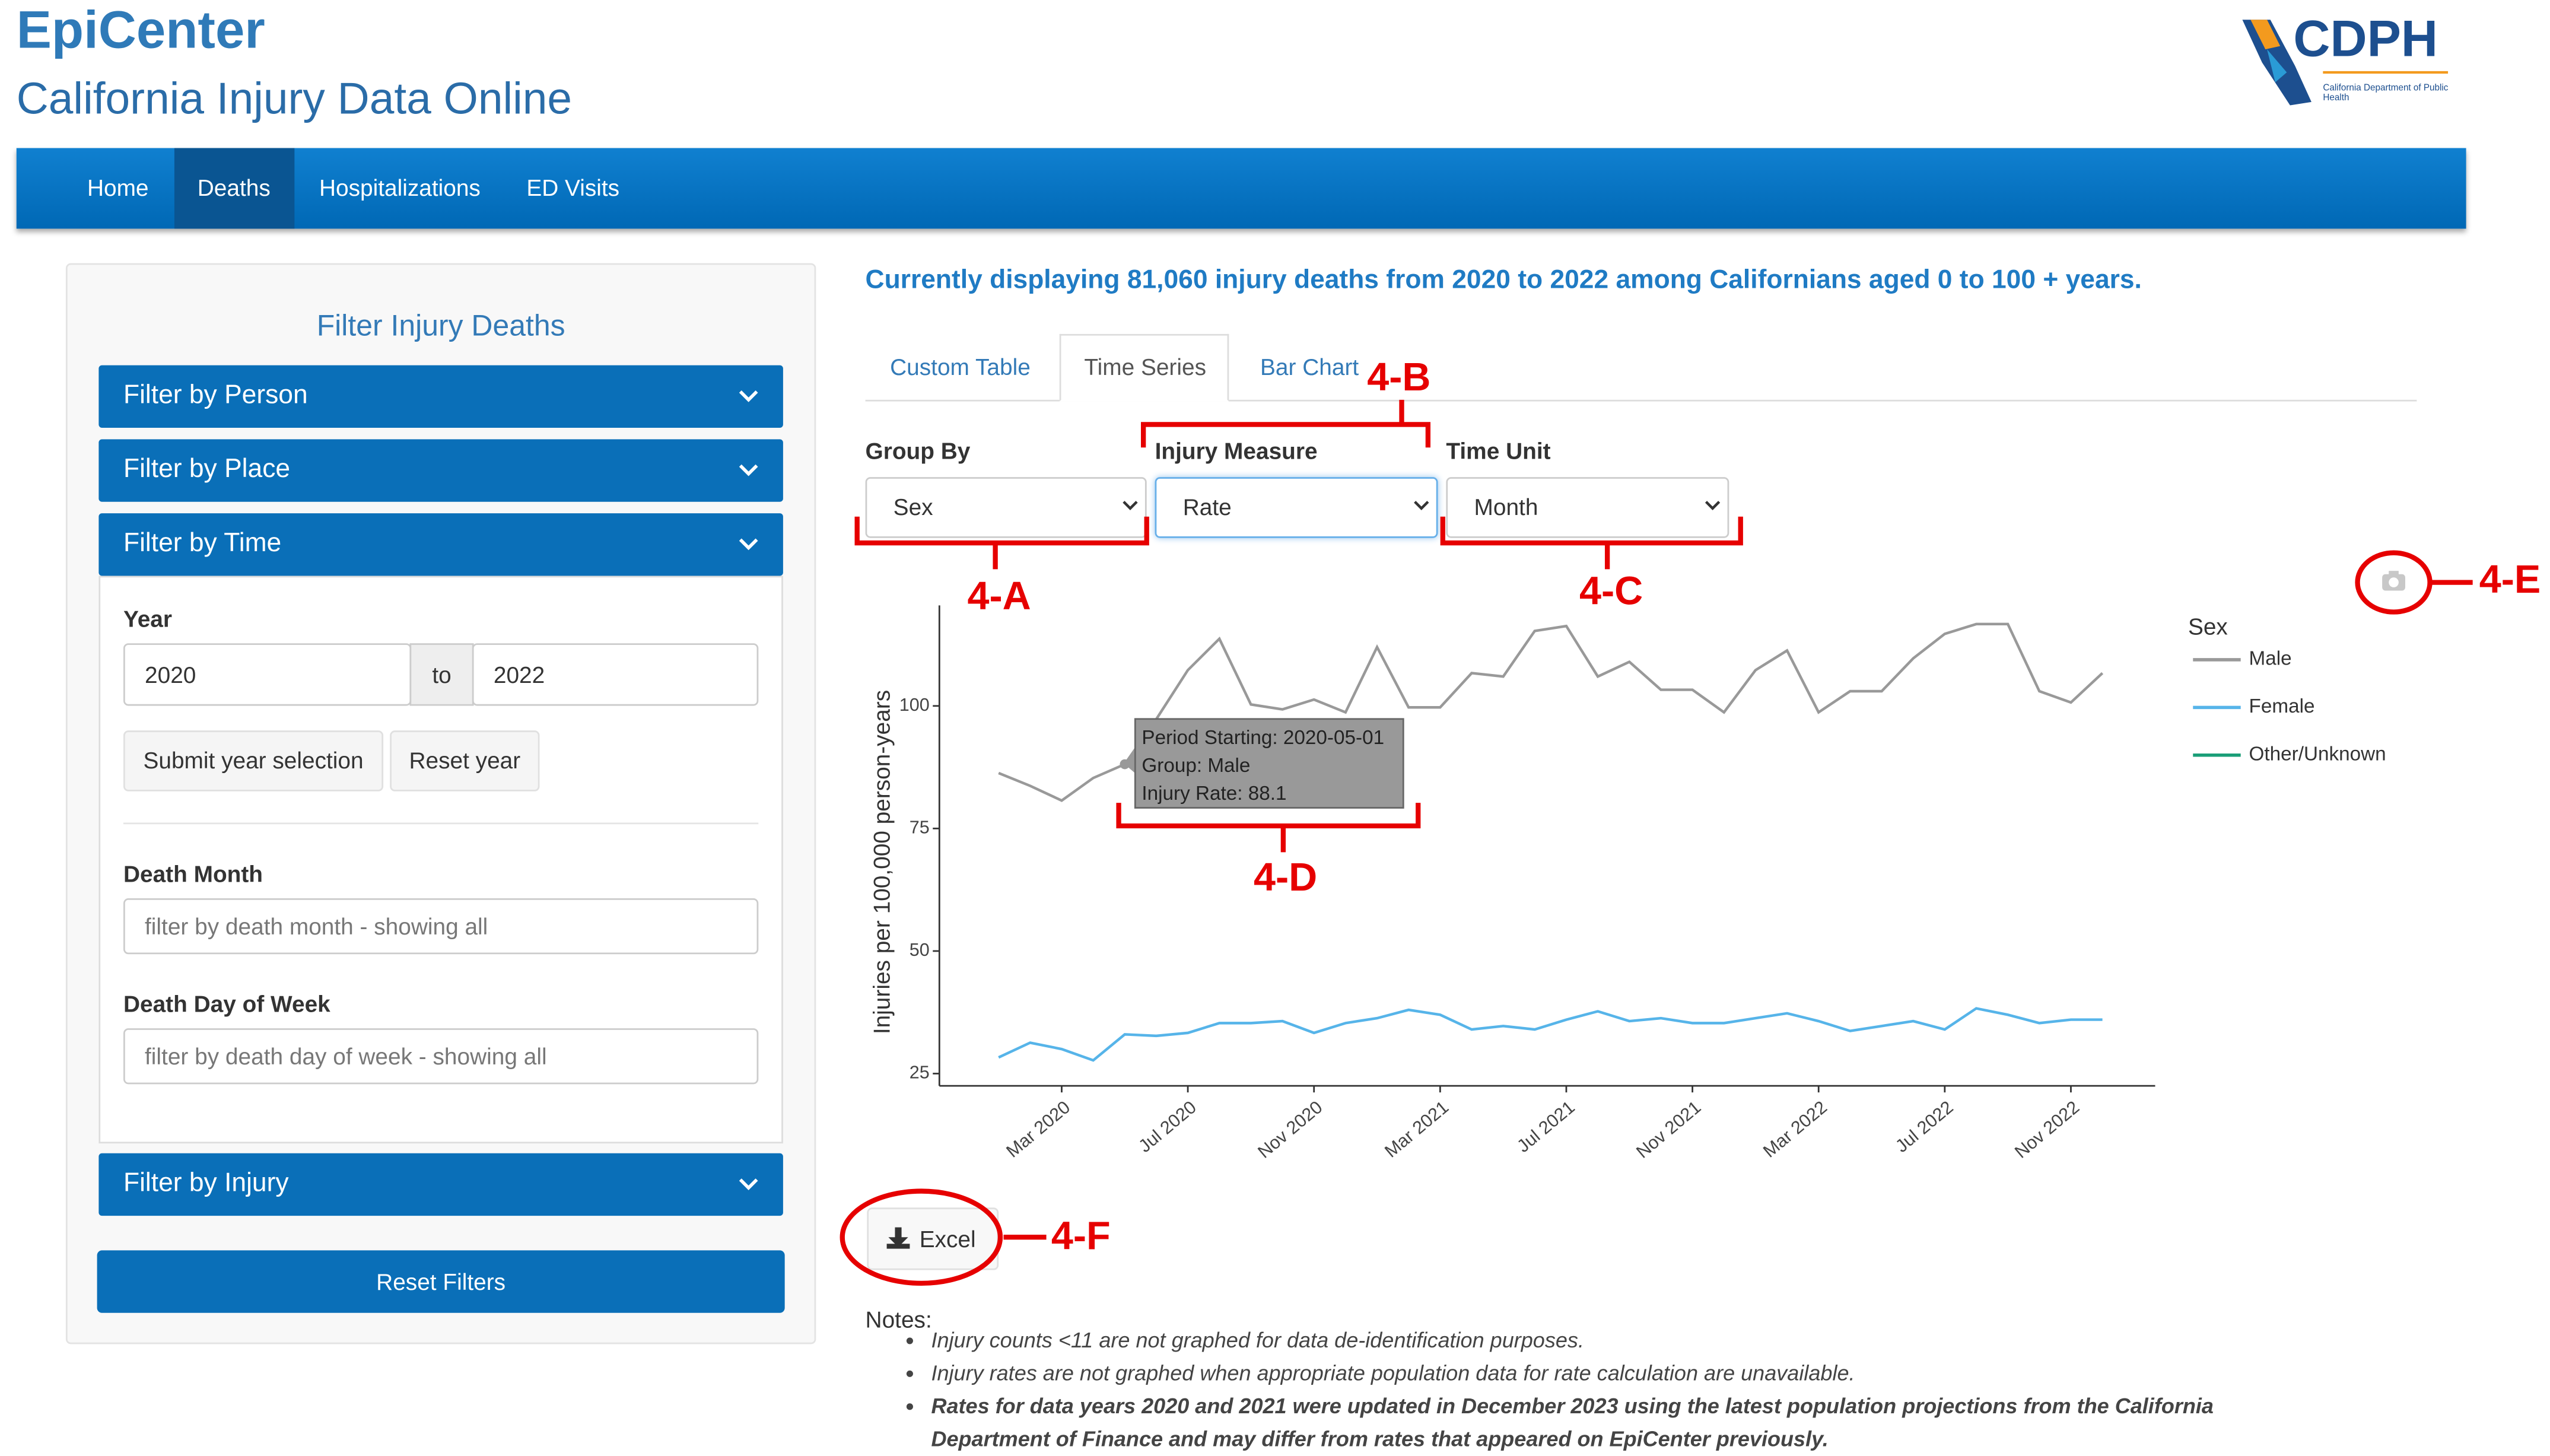  What do you see at coordinates (1290, 1129) in the screenshot?
I see `x-tick-label: Nov 2020` at bounding box center [1290, 1129].